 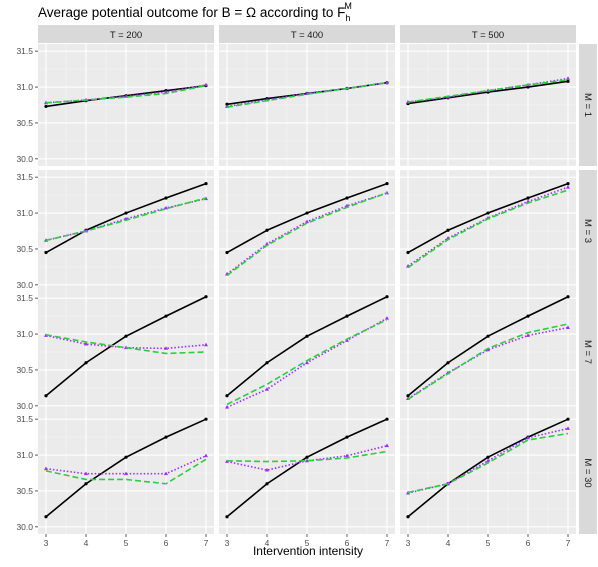 I want to click on chart-title-superscript: M, so click(x=348, y=6).